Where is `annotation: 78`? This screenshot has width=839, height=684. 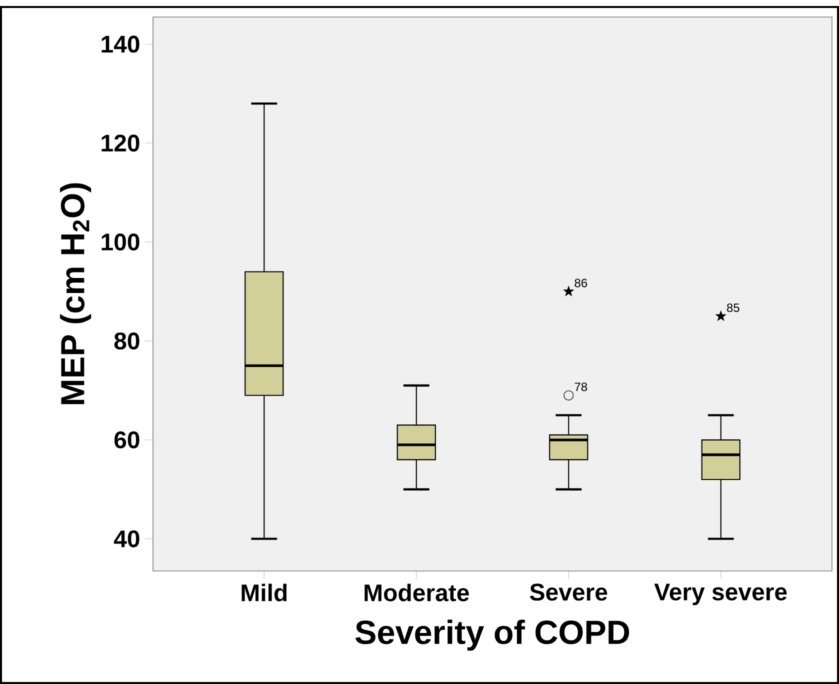 annotation: 78 is located at coordinates (581, 387).